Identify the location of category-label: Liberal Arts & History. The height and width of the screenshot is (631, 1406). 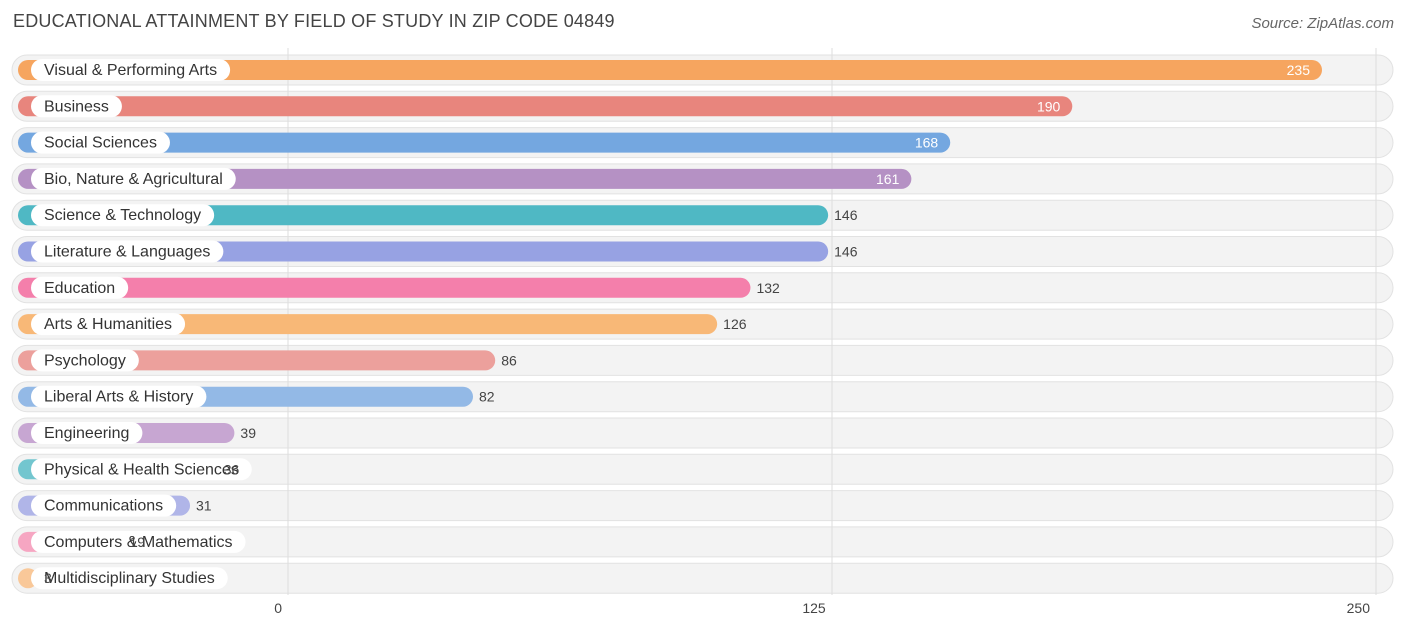
(118, 397).